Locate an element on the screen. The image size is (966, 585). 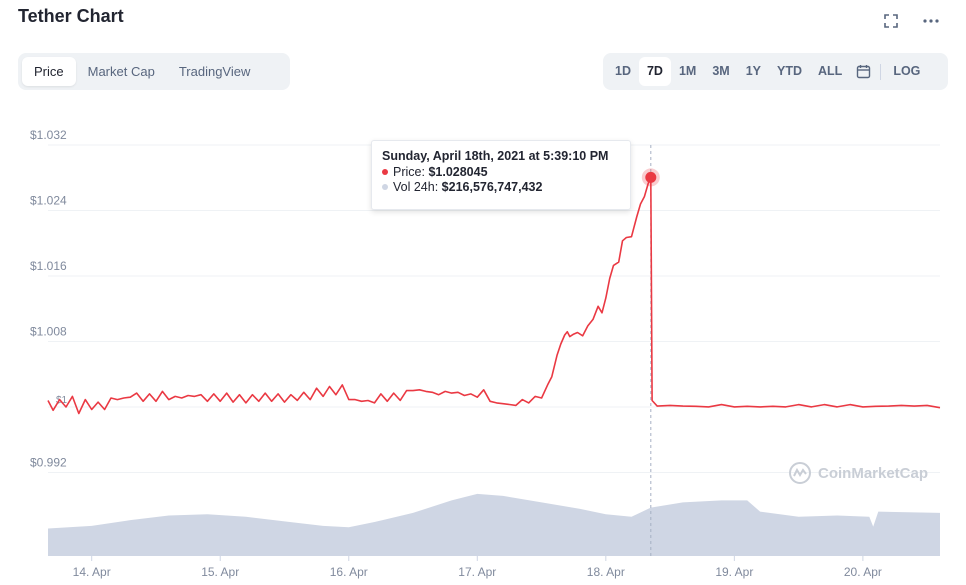
fullscreen-icon is located at coordinates (891, 21).